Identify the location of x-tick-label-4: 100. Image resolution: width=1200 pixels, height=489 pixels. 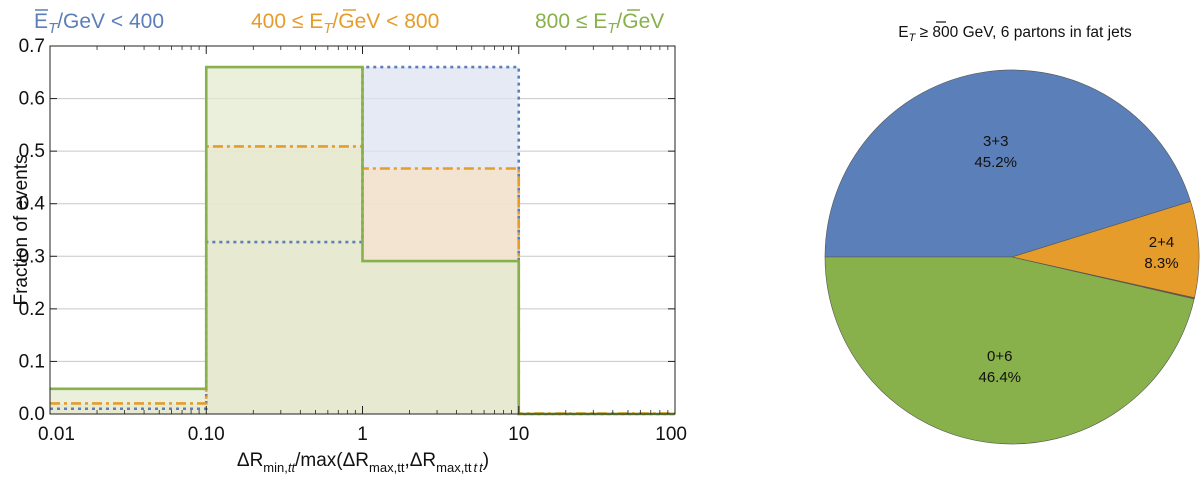
(671, 434).